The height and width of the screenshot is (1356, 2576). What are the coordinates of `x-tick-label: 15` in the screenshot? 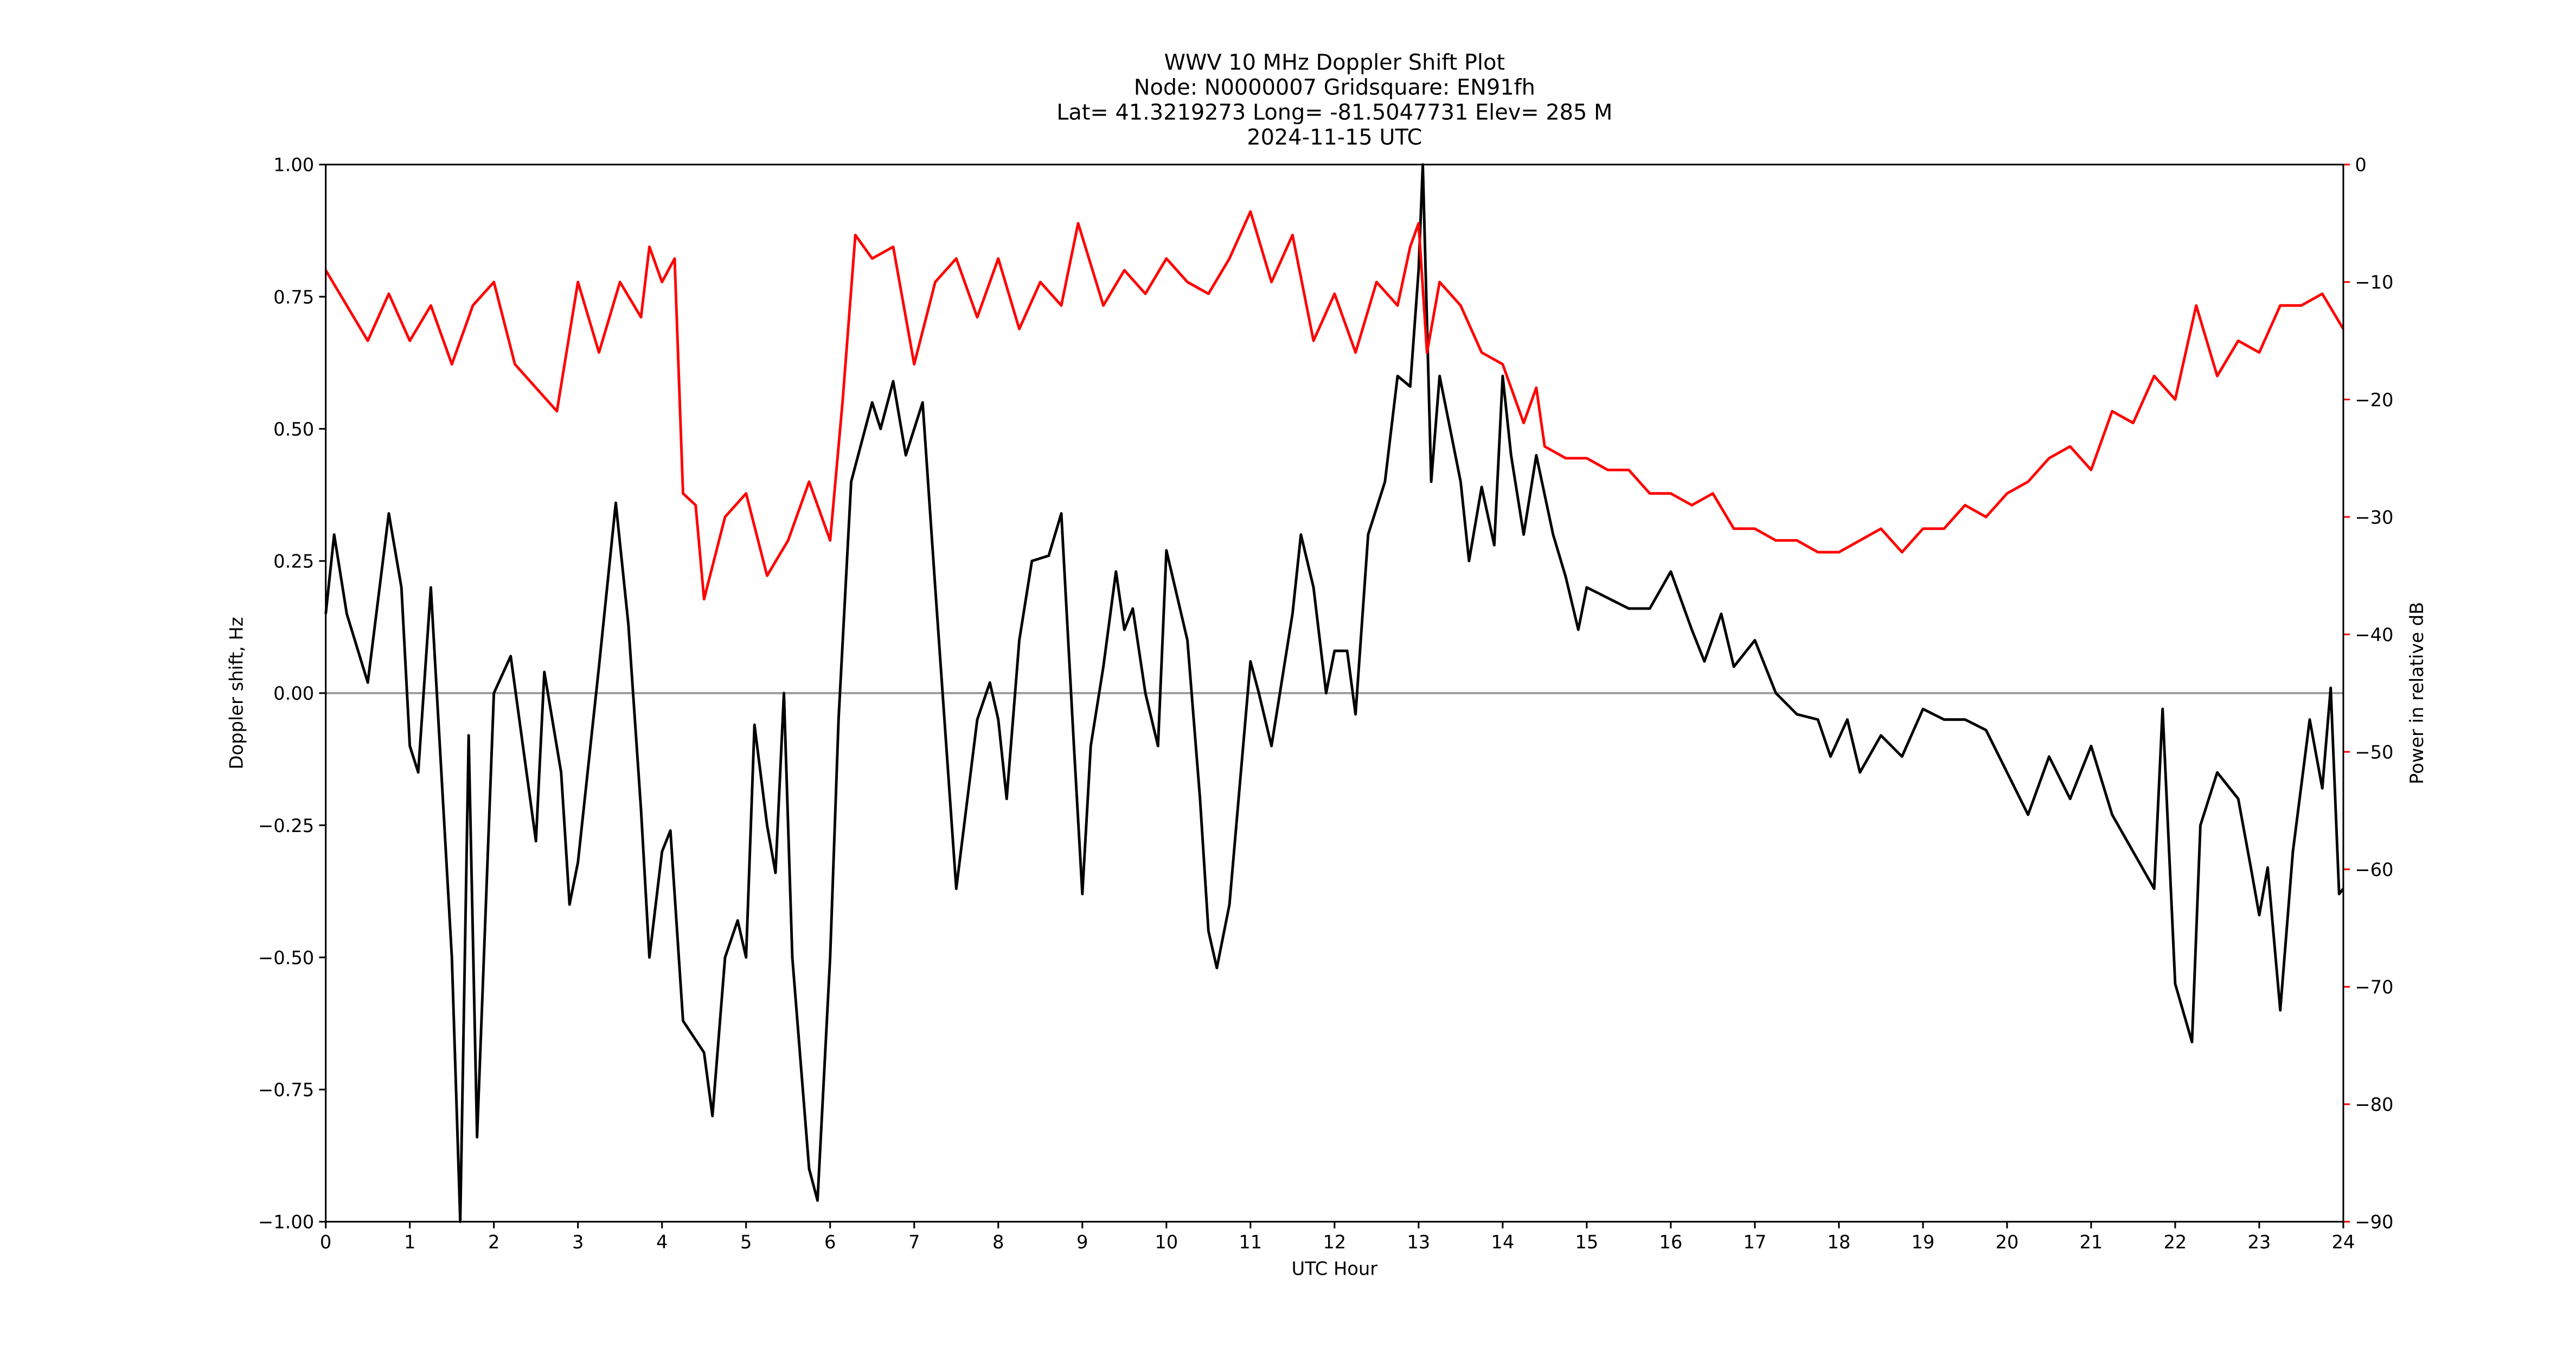 It's located at (1586, 1241).